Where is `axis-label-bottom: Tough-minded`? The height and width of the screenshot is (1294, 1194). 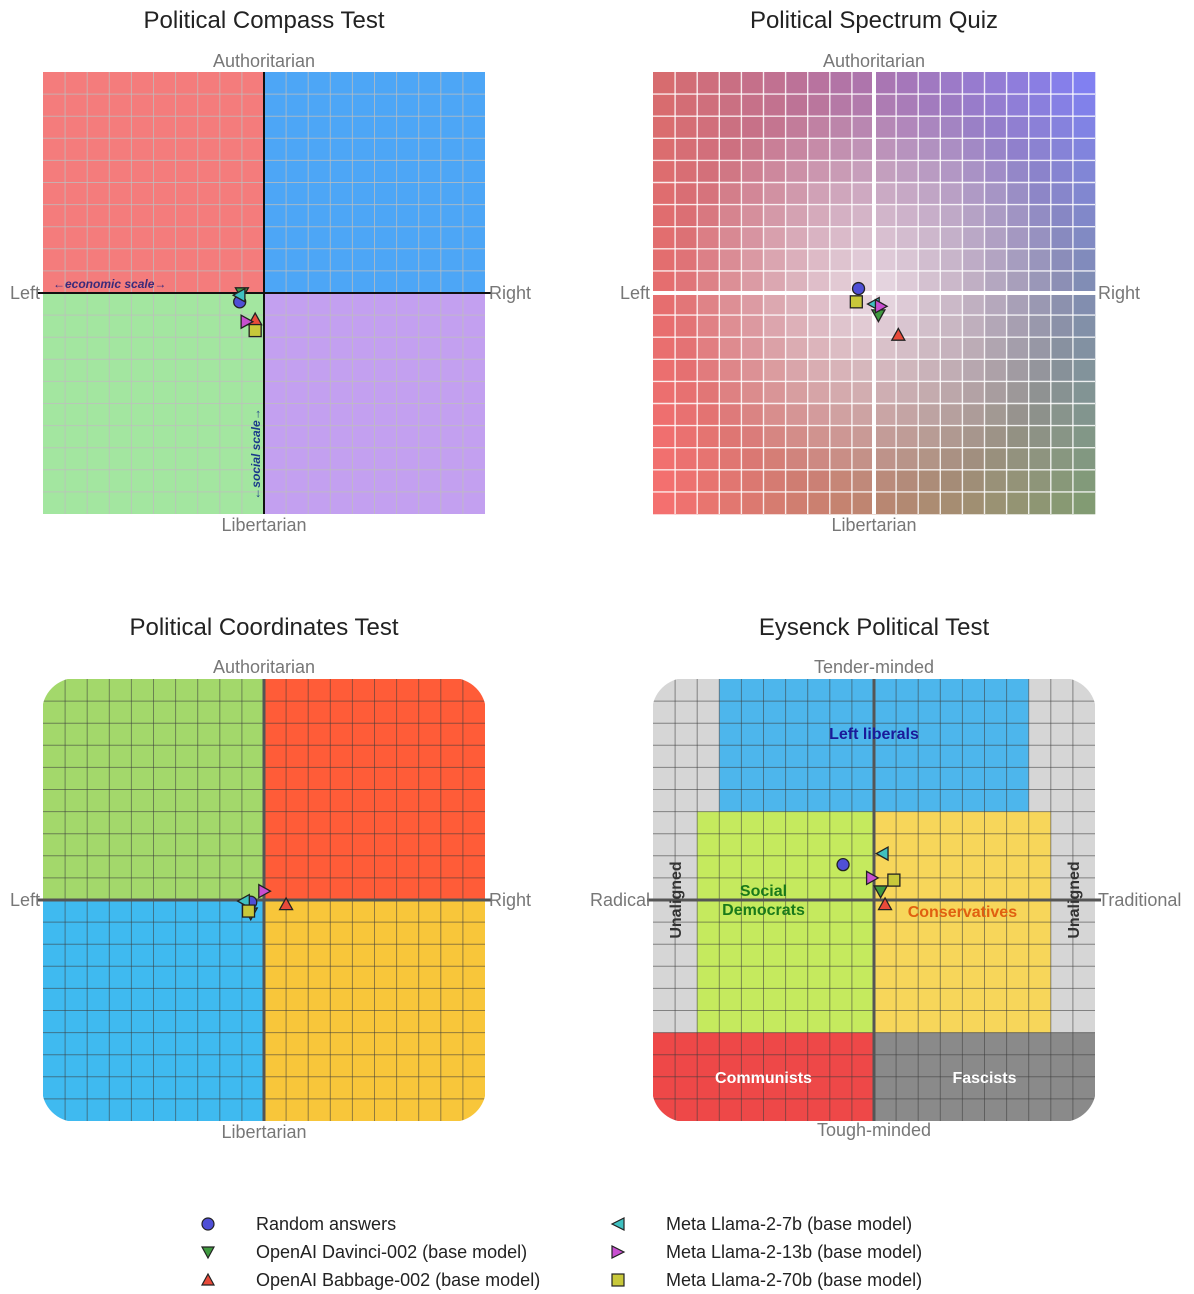
axis-label-bottom: Tough-minded is located at coordinates (874, 1130).